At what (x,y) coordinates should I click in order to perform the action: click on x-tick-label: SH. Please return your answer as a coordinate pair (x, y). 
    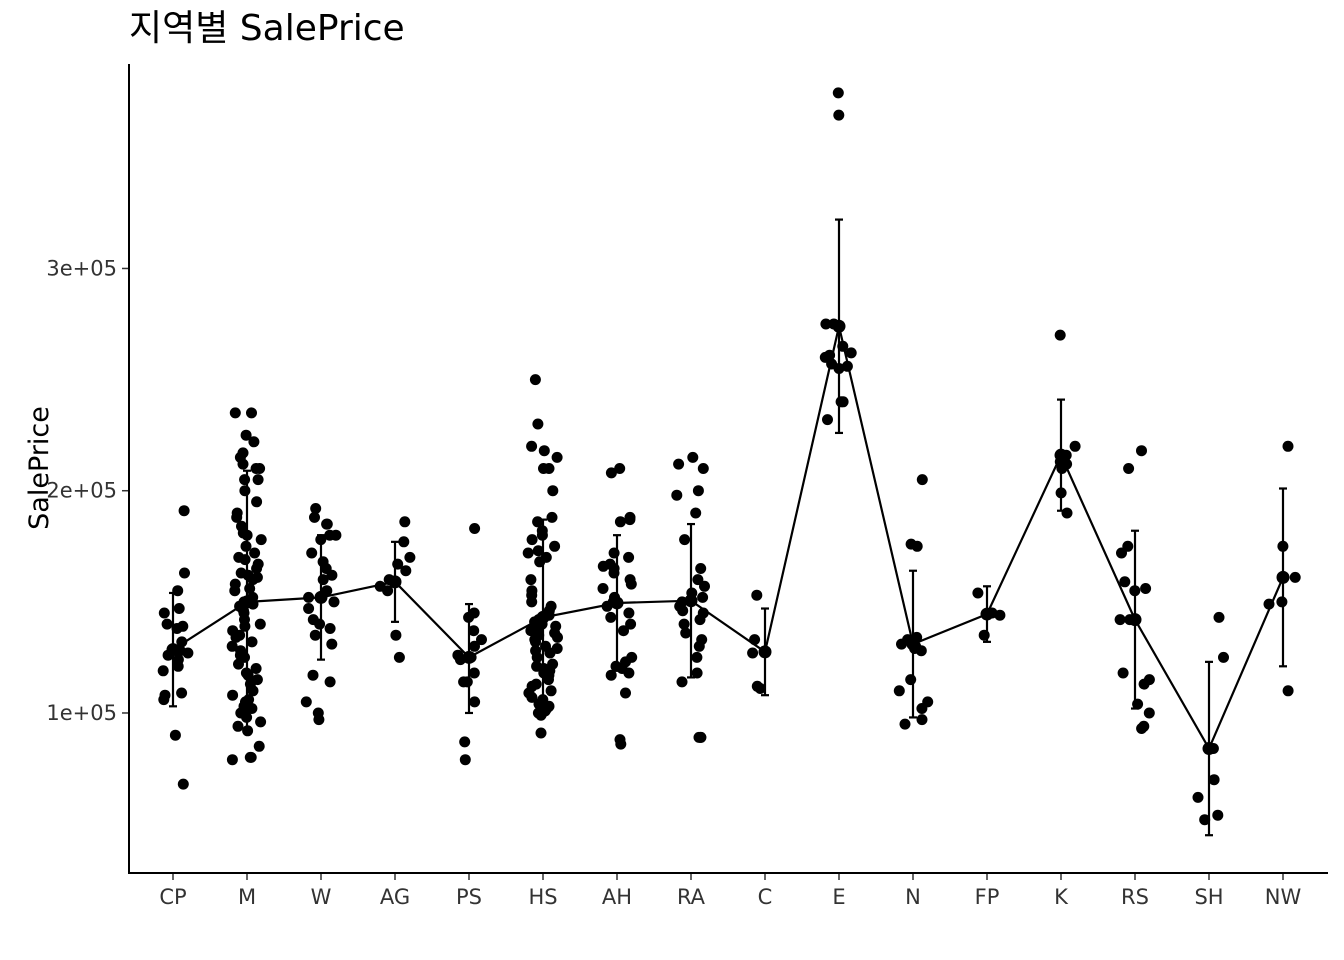
    Looking at the image, I should click on (1208, 897).